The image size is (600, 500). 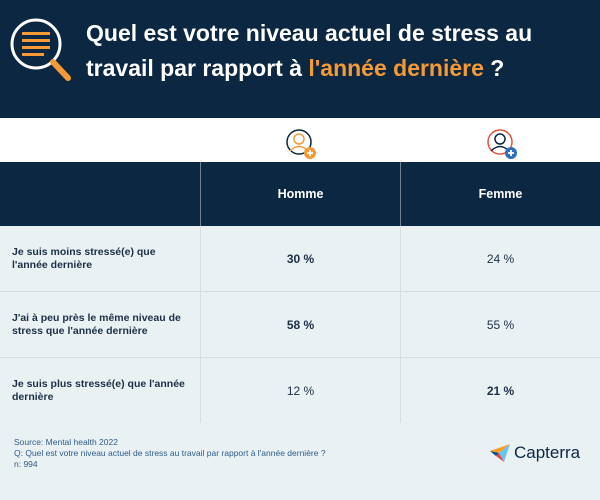 I want to click on cell-femme: 24 %, so click(x=500, y=258).